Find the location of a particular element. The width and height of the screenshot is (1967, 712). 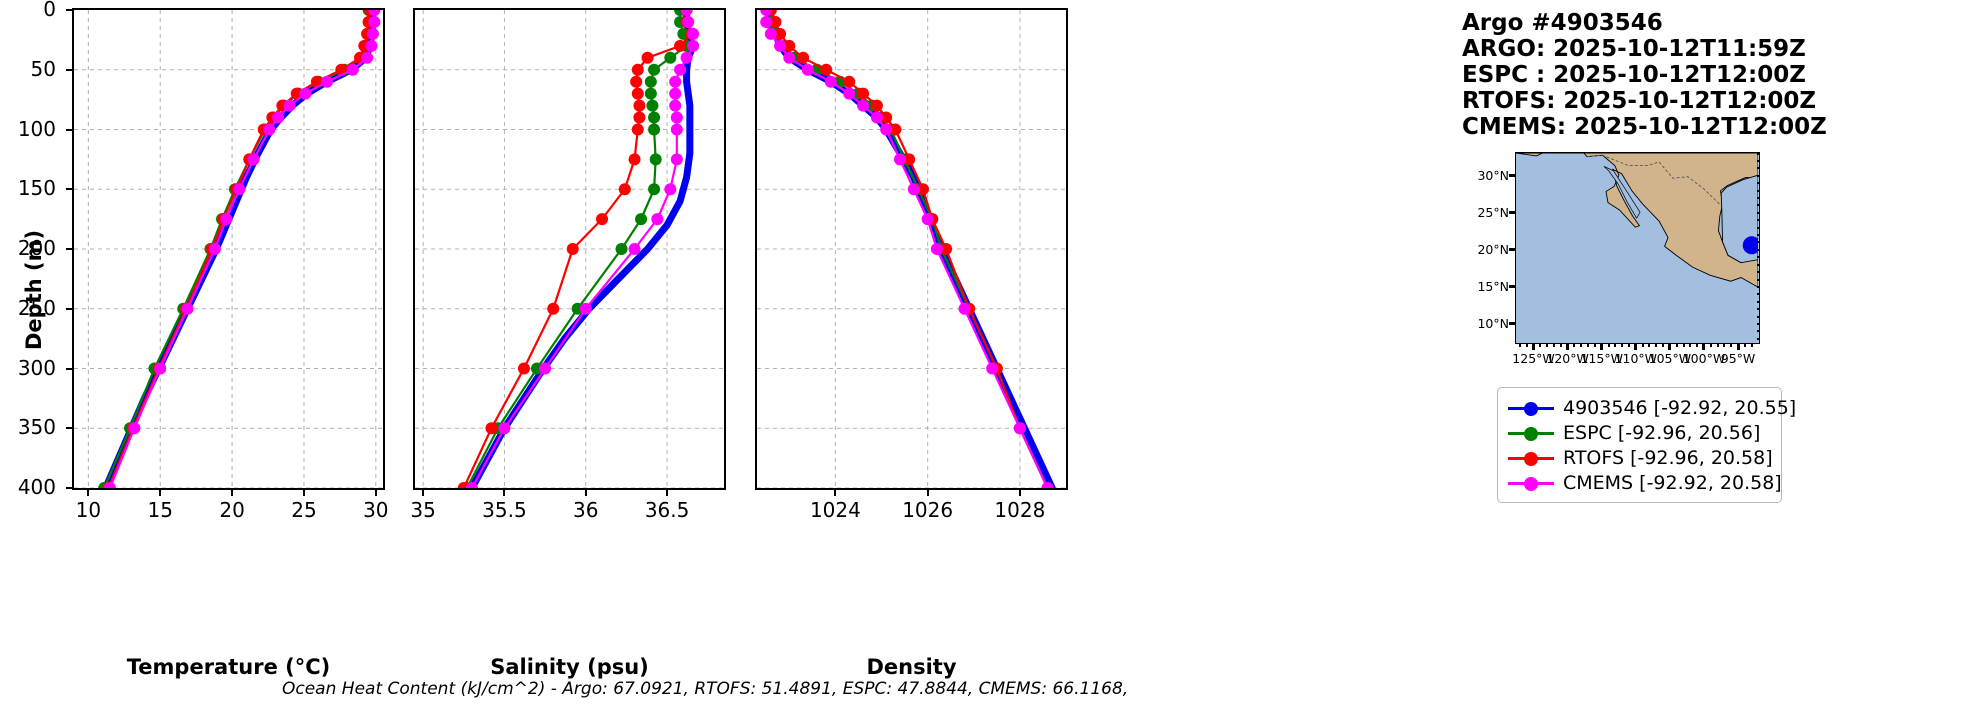

x-tick-label: 1028 is located at coordinates (1020, 510).